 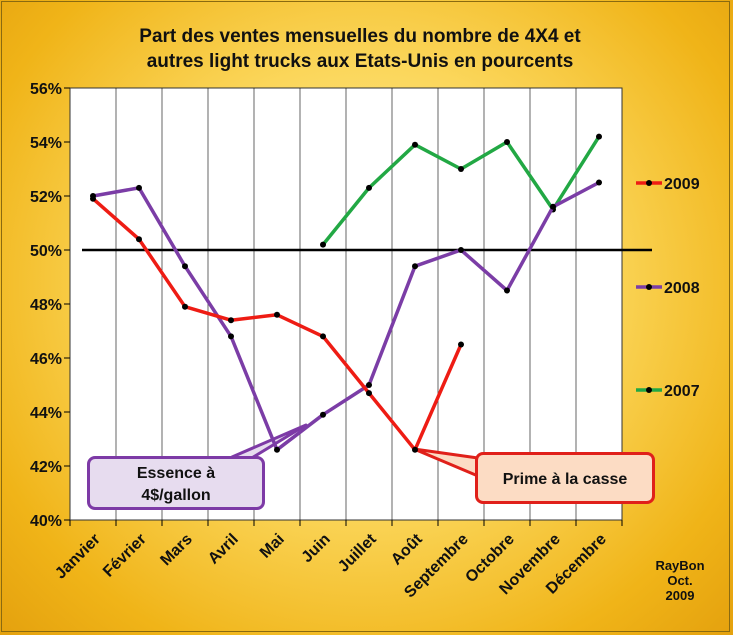 I want to click on y-tick-label: 46%, so click(x=46, y=359).